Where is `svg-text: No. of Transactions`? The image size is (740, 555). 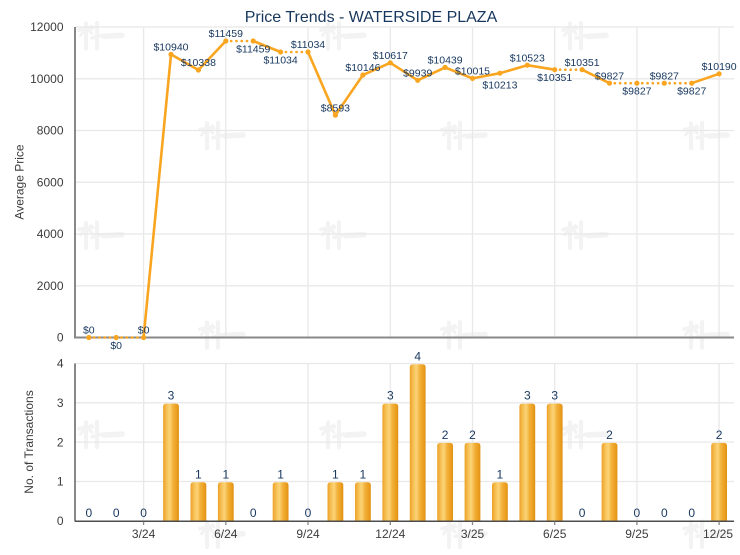 svg-text: No. of Transactions is located at coordinates (29, 441).